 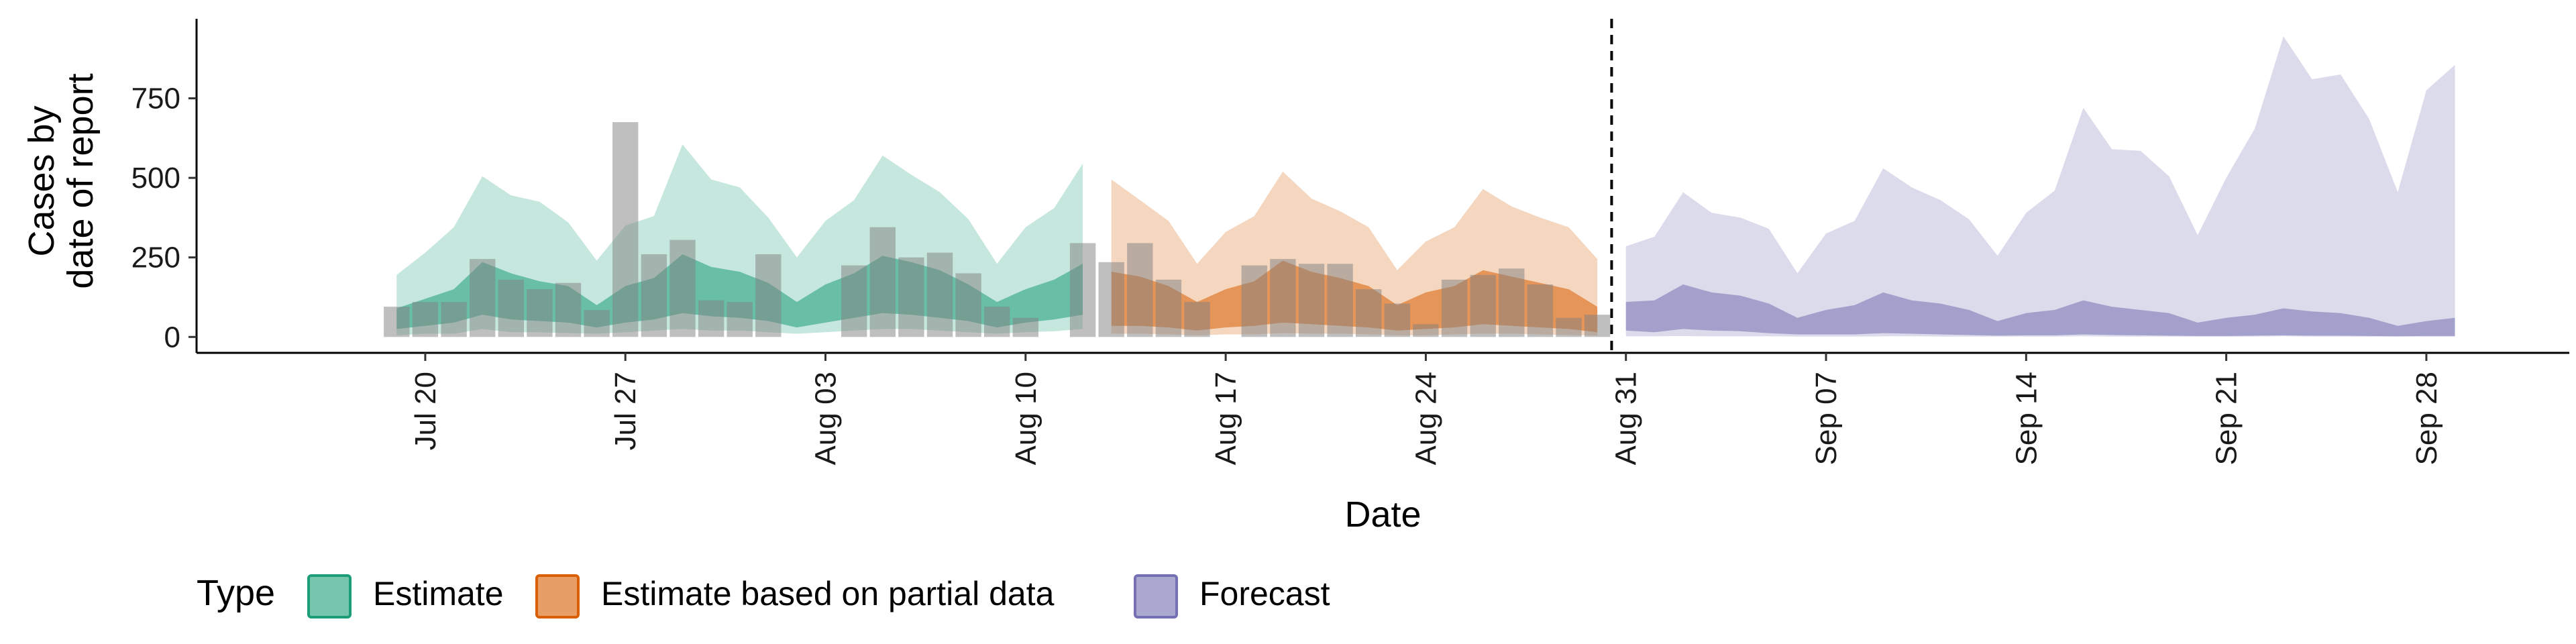 What do you see at coordinates (2026, 418) in the screenshot?
I see `x-tick-label: Sep 14` at bounding box center [2026, 418].